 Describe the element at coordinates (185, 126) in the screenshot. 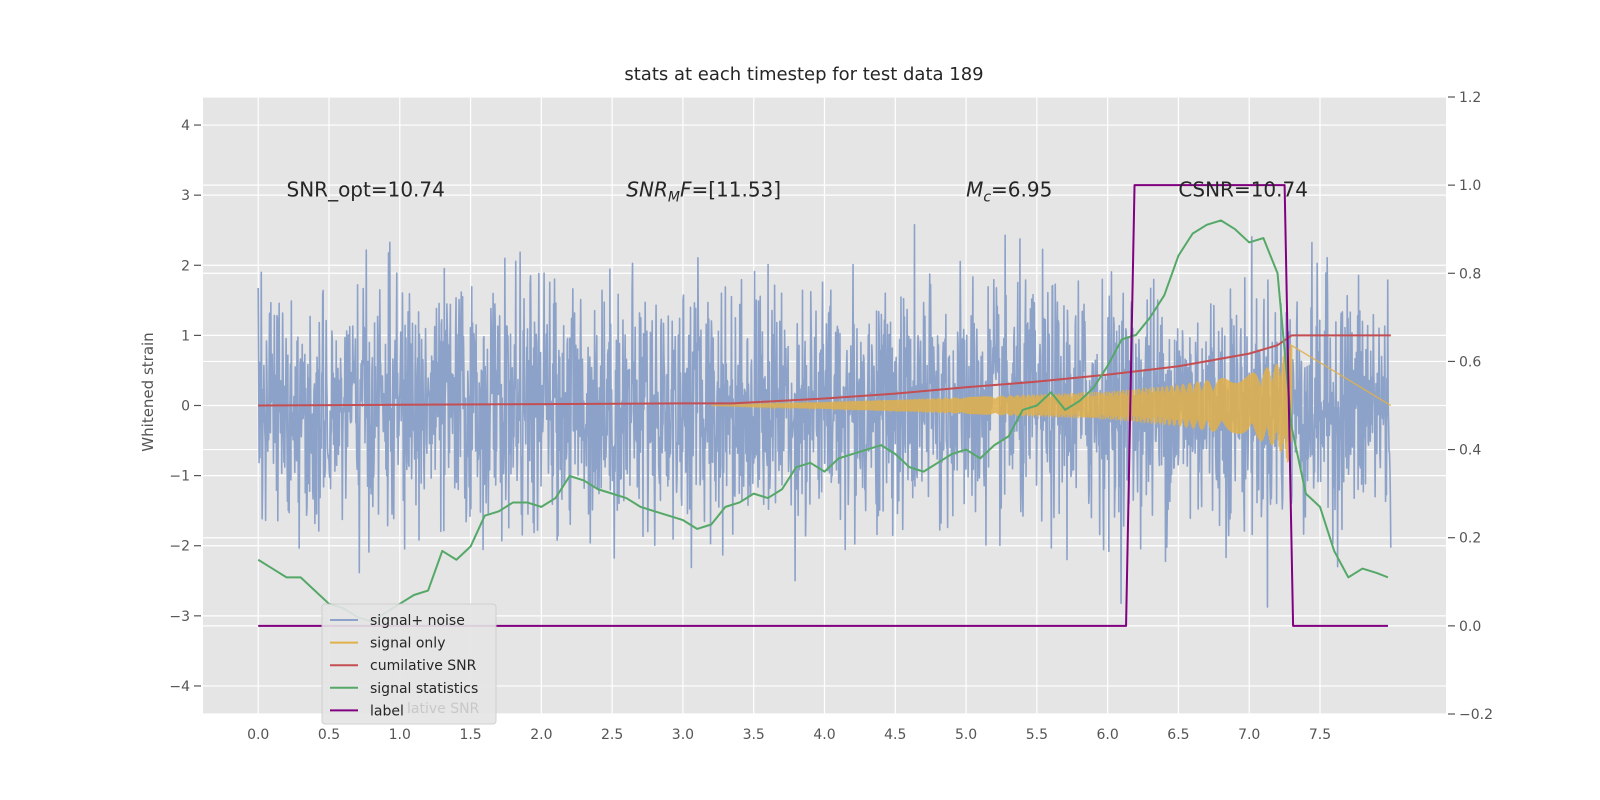

I see `y-tick-label-left: 4` at that location.